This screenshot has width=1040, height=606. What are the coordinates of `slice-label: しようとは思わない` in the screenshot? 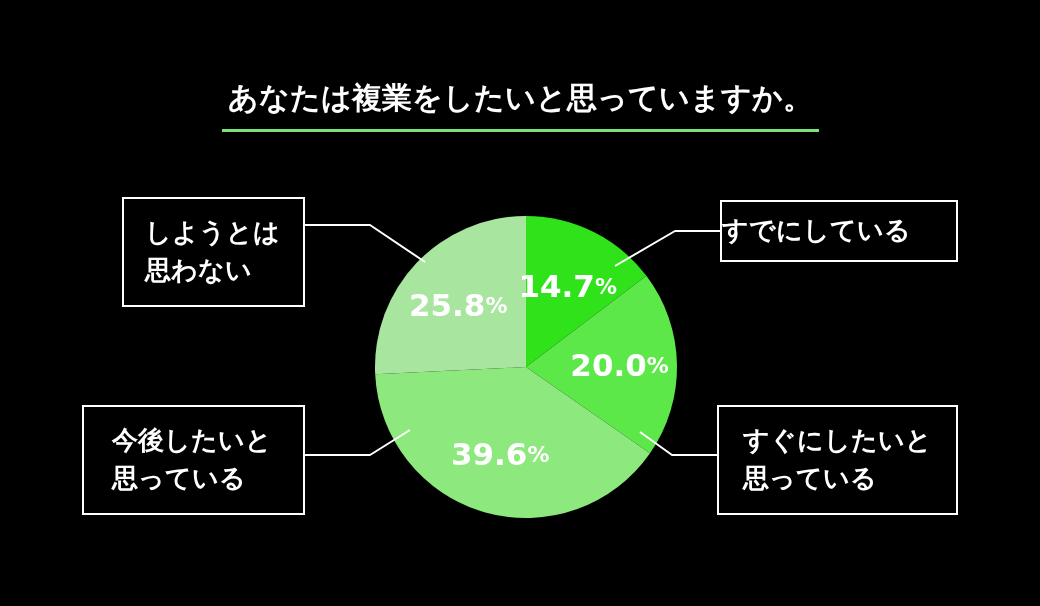 It's located at (212, 251).